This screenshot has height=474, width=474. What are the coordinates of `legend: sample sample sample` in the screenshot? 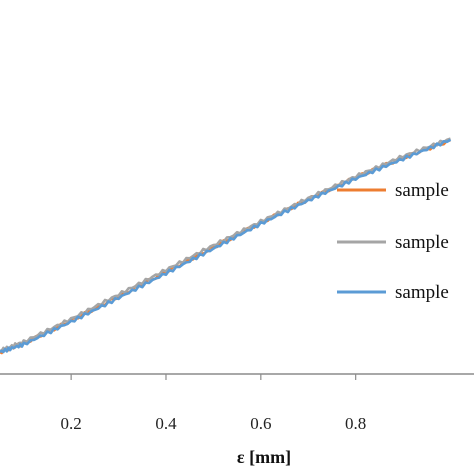 It's located at (393, 241).